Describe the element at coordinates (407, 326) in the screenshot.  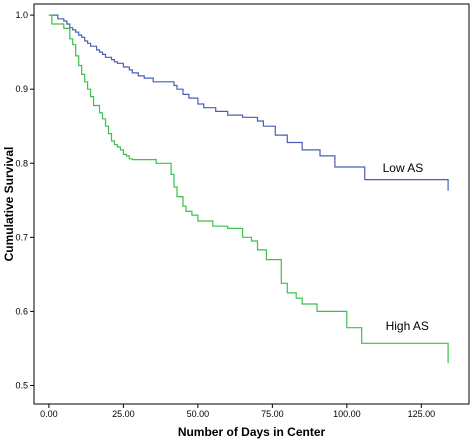
I see `series-label-high-as: High AS` at that location.